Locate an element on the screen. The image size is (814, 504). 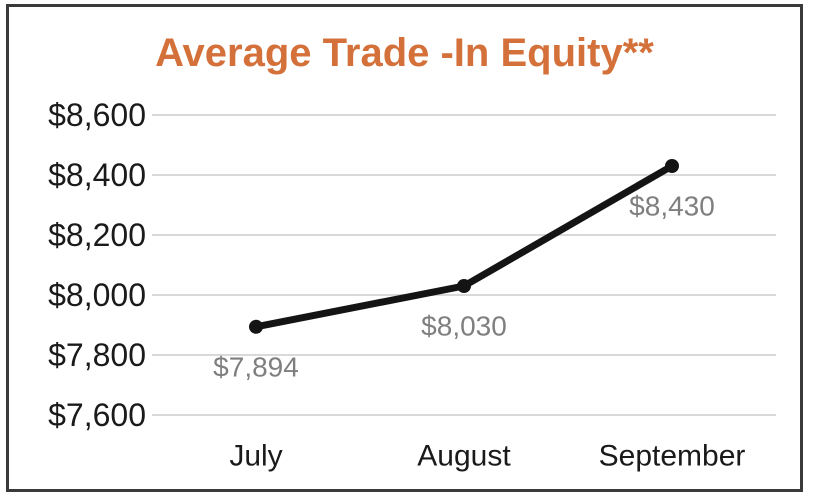
data-point-label: $8,030 is located at coordinates (464, 326).